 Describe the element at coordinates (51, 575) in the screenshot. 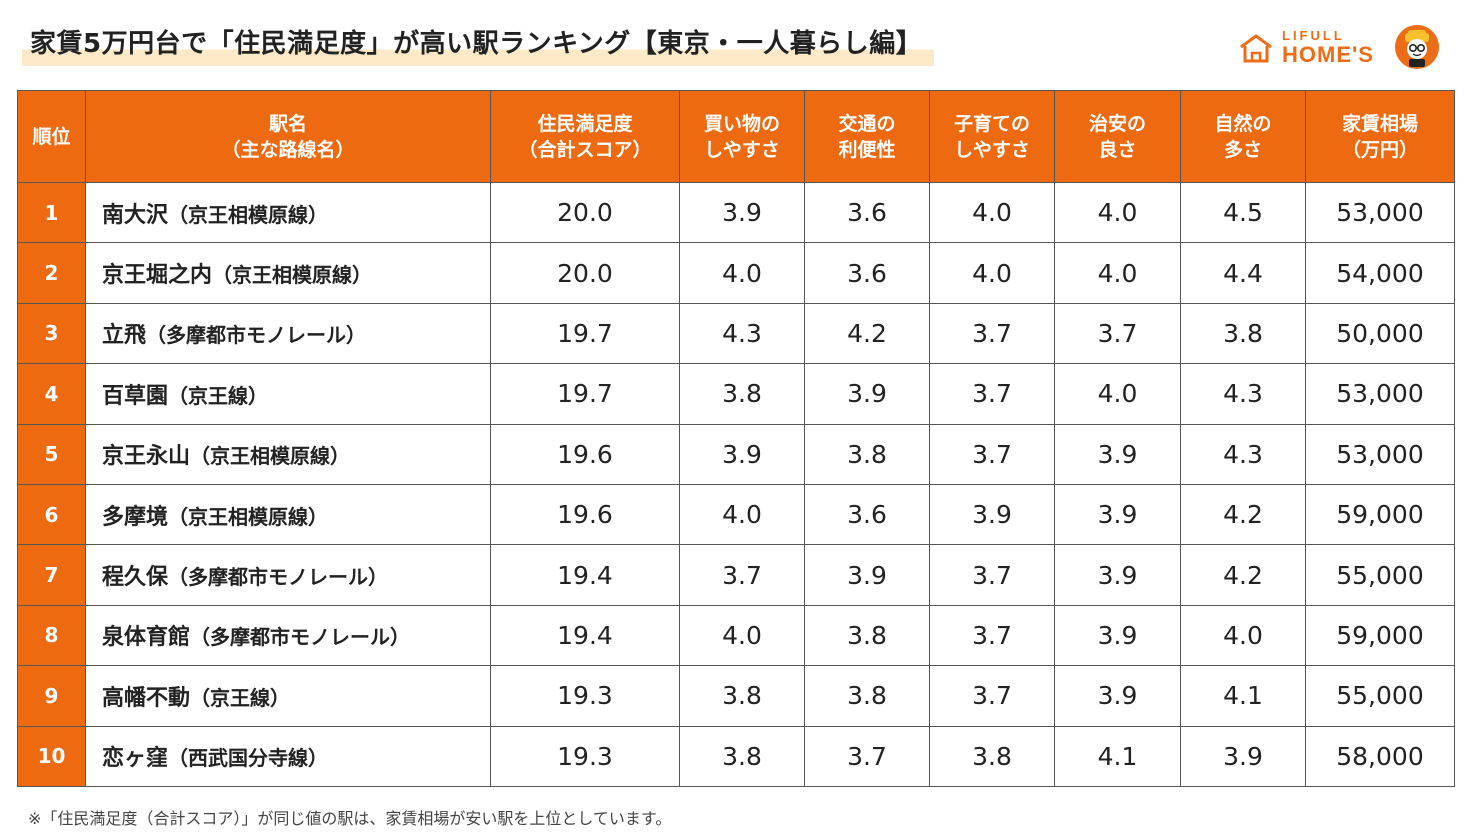

I see `rank-cell: 7` at that location.